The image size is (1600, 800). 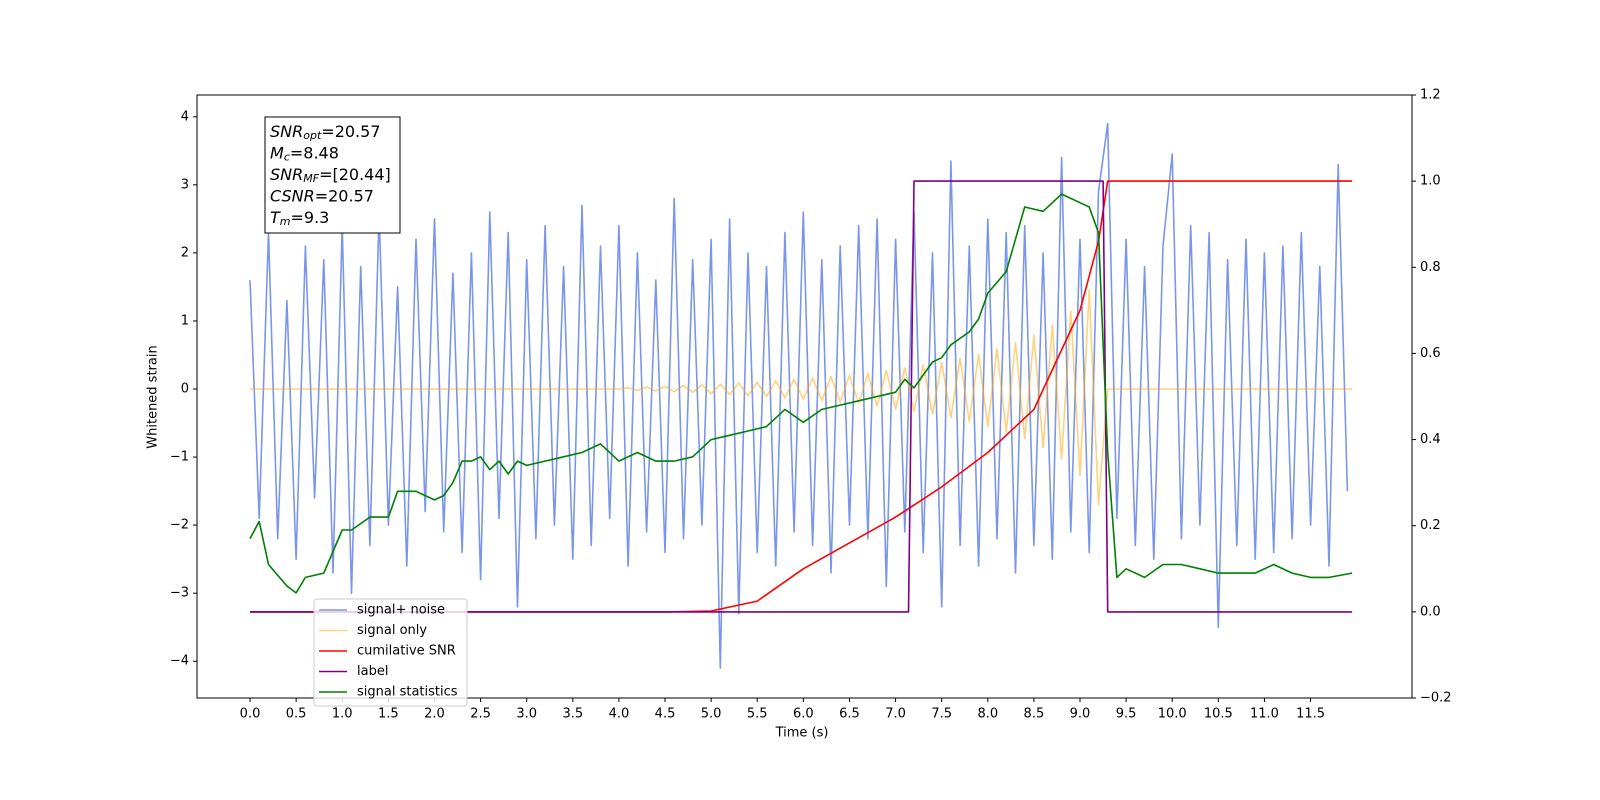 What do you see at coordinates (1430, 95) in the screenshot?
I see `y2-tick-label: 1.2` at bounding box center [1430, 95].